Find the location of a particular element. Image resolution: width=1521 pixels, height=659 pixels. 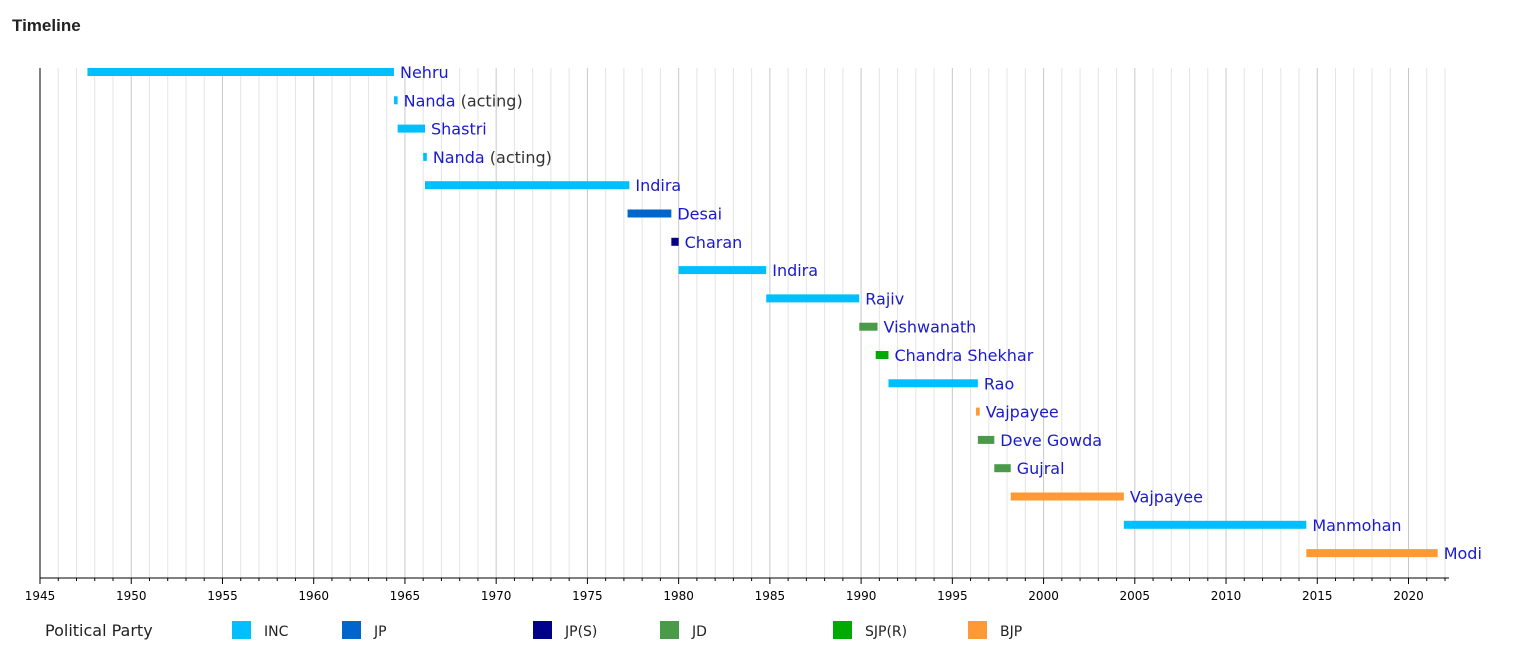

term-name: Rajiv is located at coordinates (884, 298).